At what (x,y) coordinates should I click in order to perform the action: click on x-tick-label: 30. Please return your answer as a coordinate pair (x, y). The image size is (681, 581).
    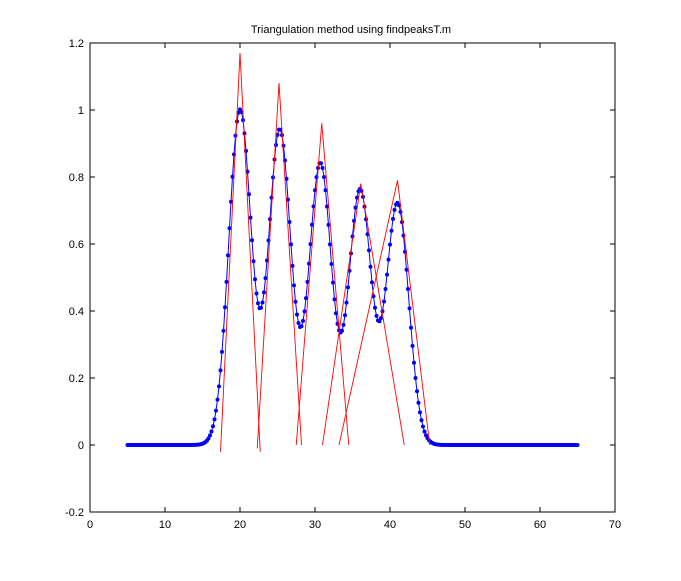
    Looking at the image, I should click on (315, 525).